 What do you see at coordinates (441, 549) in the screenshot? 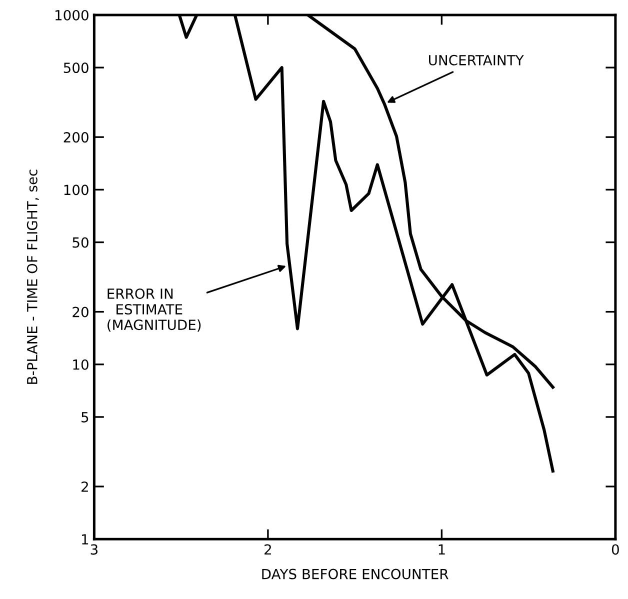
I see `x-tick-label: 1` at bounding box center [441, 549].